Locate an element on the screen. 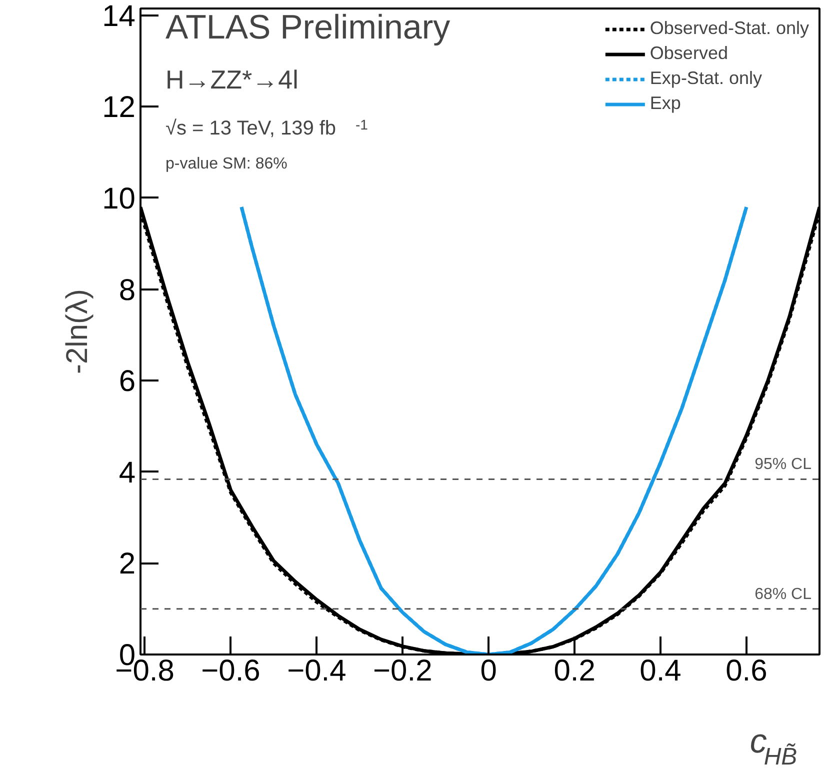  y-tick-label: 10 is located at coordinates (119, 199).